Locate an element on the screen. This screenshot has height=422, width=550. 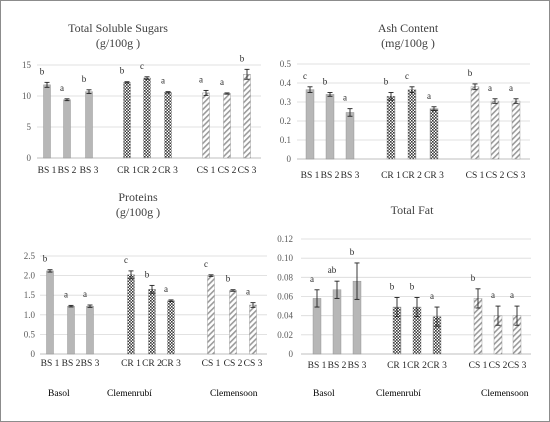
chart-title: Total Fat is located at coordinates (412, 210).